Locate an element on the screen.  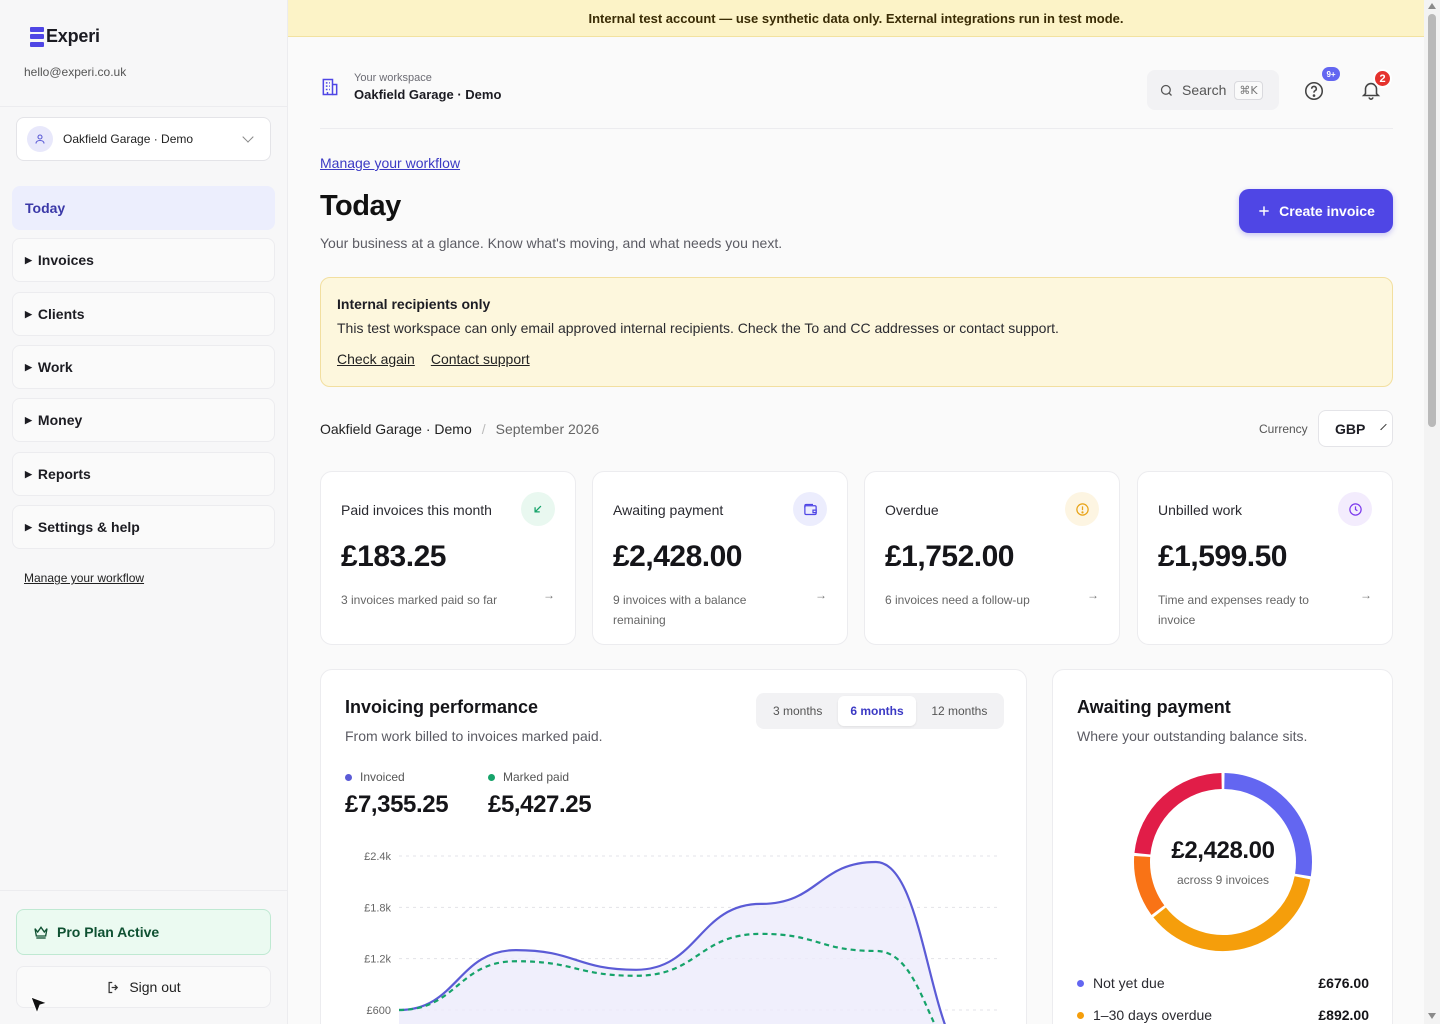
notifications-badge: 2 is located at coordinates (1382, 78).